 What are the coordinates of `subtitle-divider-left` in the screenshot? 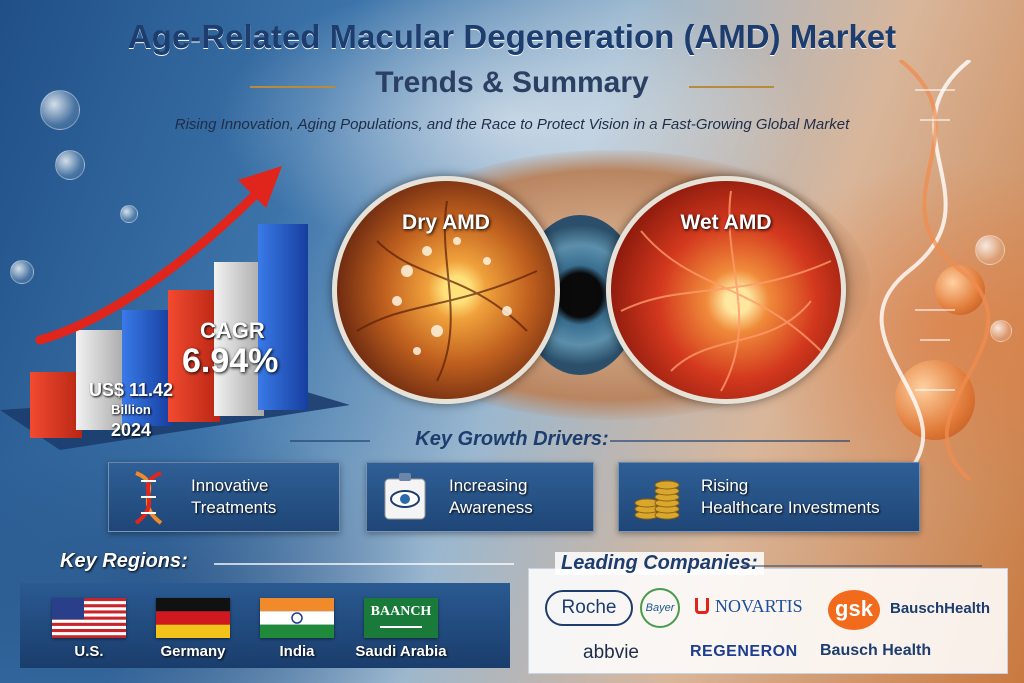 It's located at (292, 87).